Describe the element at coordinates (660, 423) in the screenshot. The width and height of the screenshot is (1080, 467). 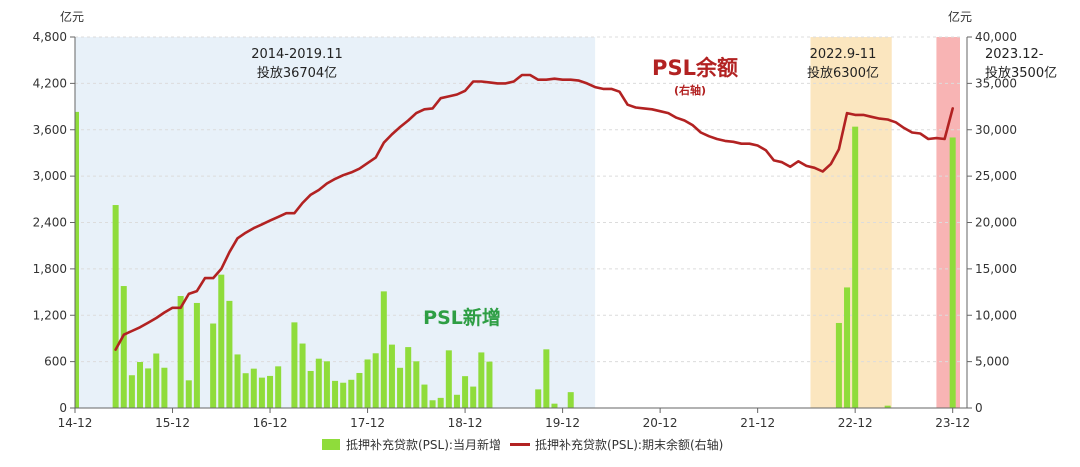
I see `x-tick-label-6: 20-12` at that location.